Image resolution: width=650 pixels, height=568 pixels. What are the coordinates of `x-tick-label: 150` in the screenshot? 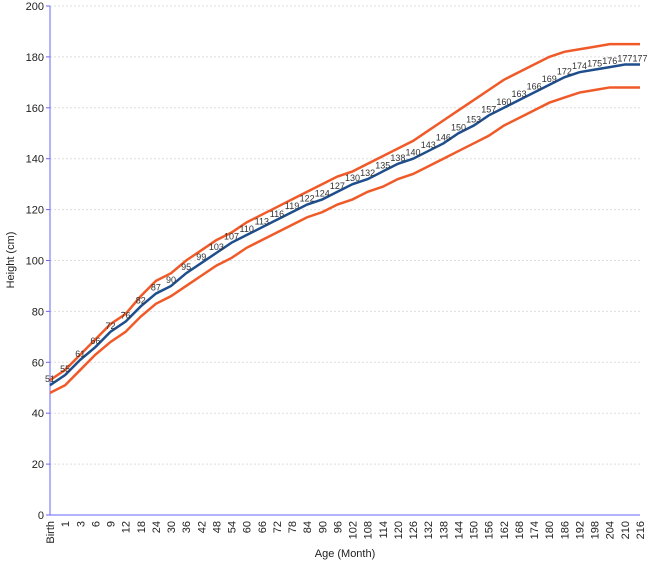 It's located at (475, 530).